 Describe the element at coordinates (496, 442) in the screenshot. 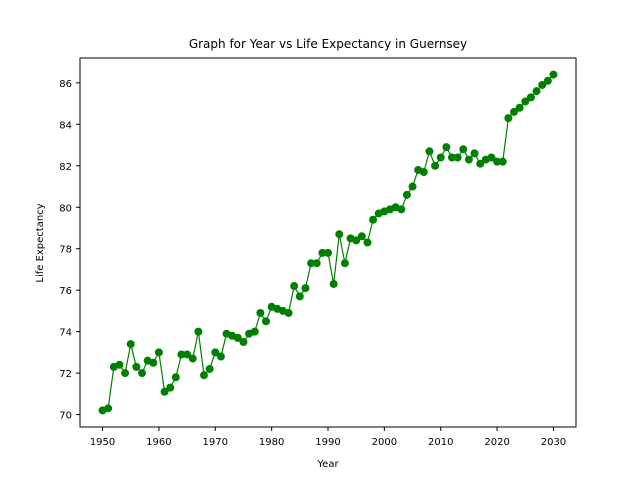

I see `x-tick-label: 2020` at that location.